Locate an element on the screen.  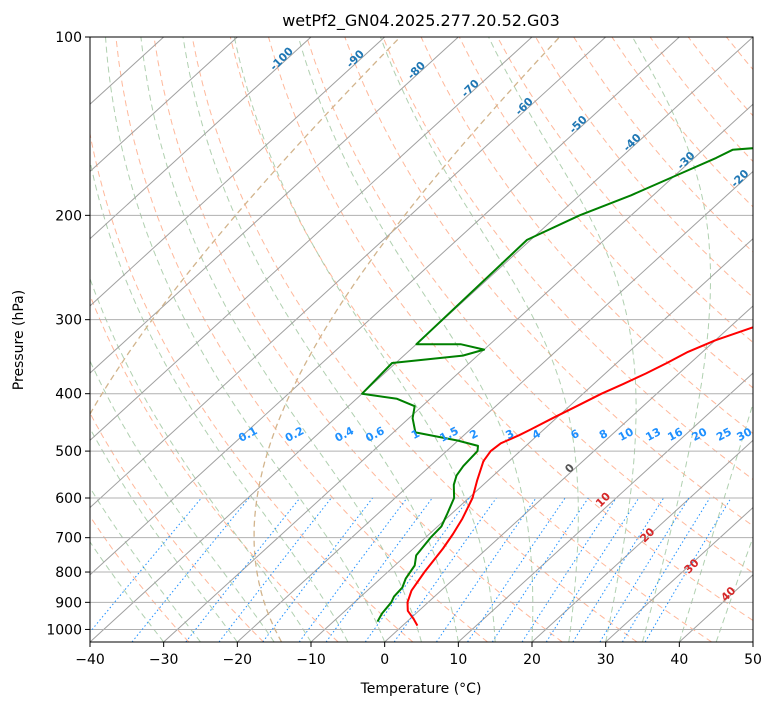
chart-title: wetPf2_GN04.2025.277.20.52.G03 is located at coordinates (421, 21).